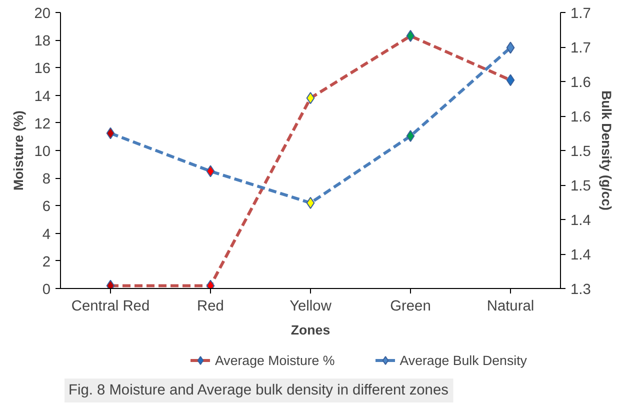 This screenshot has width=635, height=411. What do you see at coordinates (42, 14) in the screenshot?
I see `y-tick-label: 20` at bounding box center [42, 14].